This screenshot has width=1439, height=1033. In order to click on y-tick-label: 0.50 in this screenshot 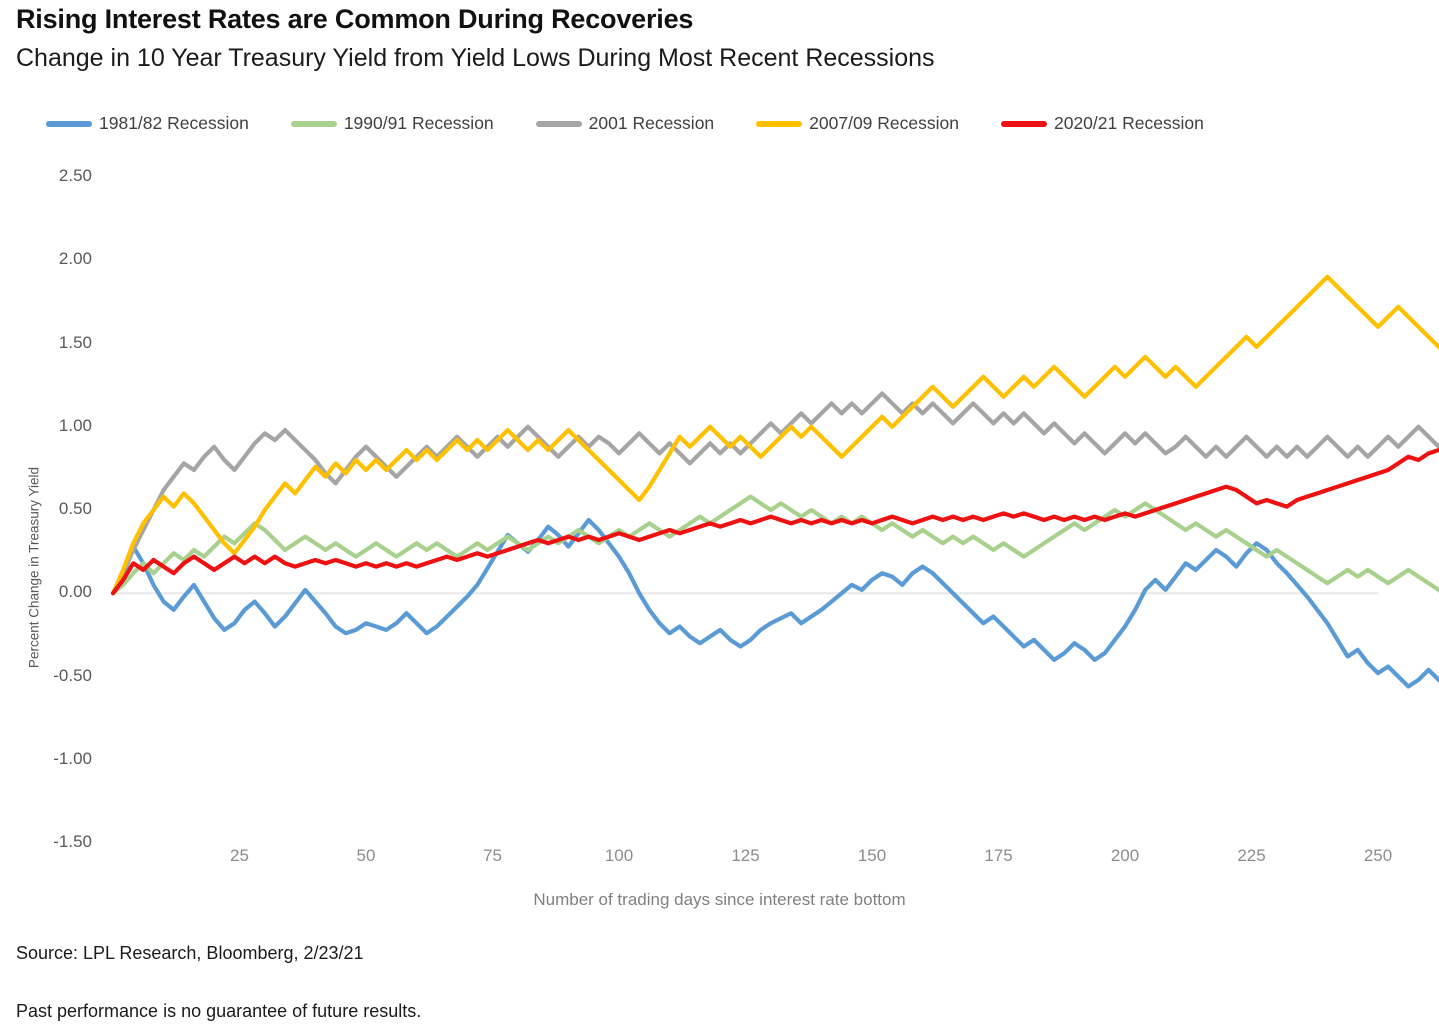, I will do `click(75, 508)`.